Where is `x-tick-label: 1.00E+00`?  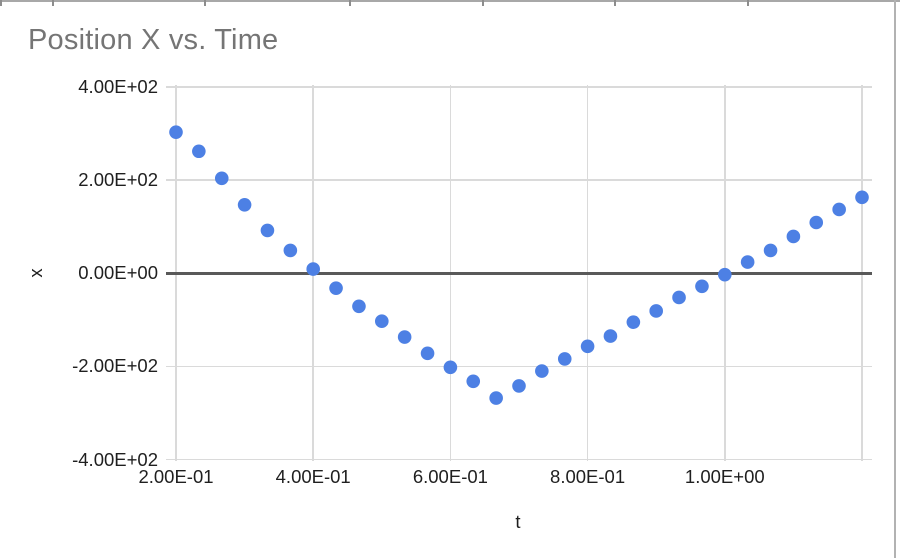 x-tick-label: 1.00E+00 is located at coordinates (724, 476).